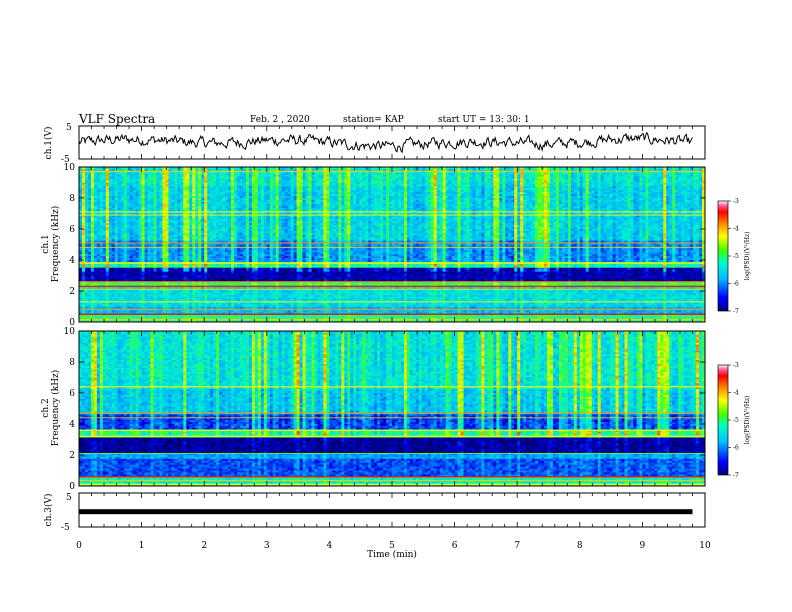  Describe the element at coordinates (46, 243) in the screenshot. I see `ch1-spectrogram-ylabel-line1: ch.1` at that location.